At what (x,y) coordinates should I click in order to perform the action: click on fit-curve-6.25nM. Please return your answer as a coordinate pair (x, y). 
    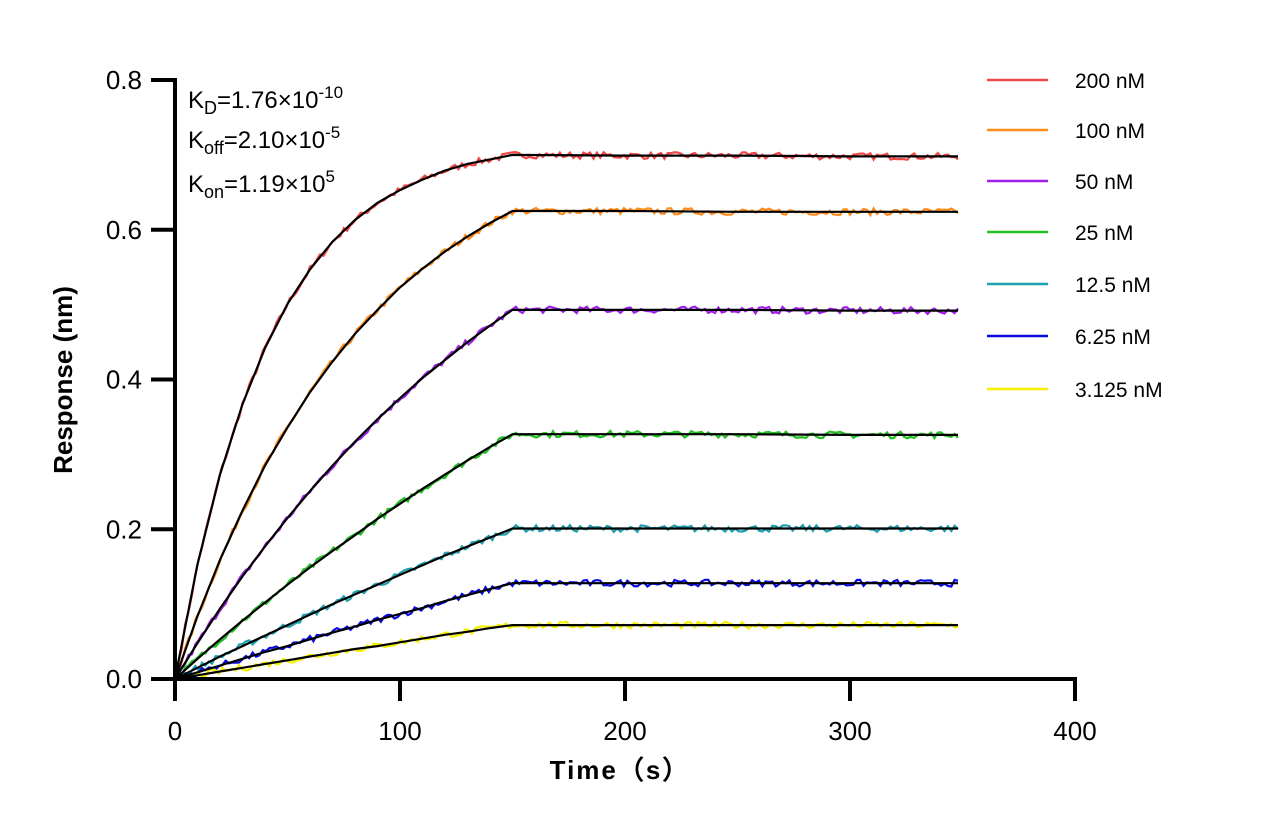
    Looking at the image, I should click on (566, 631).